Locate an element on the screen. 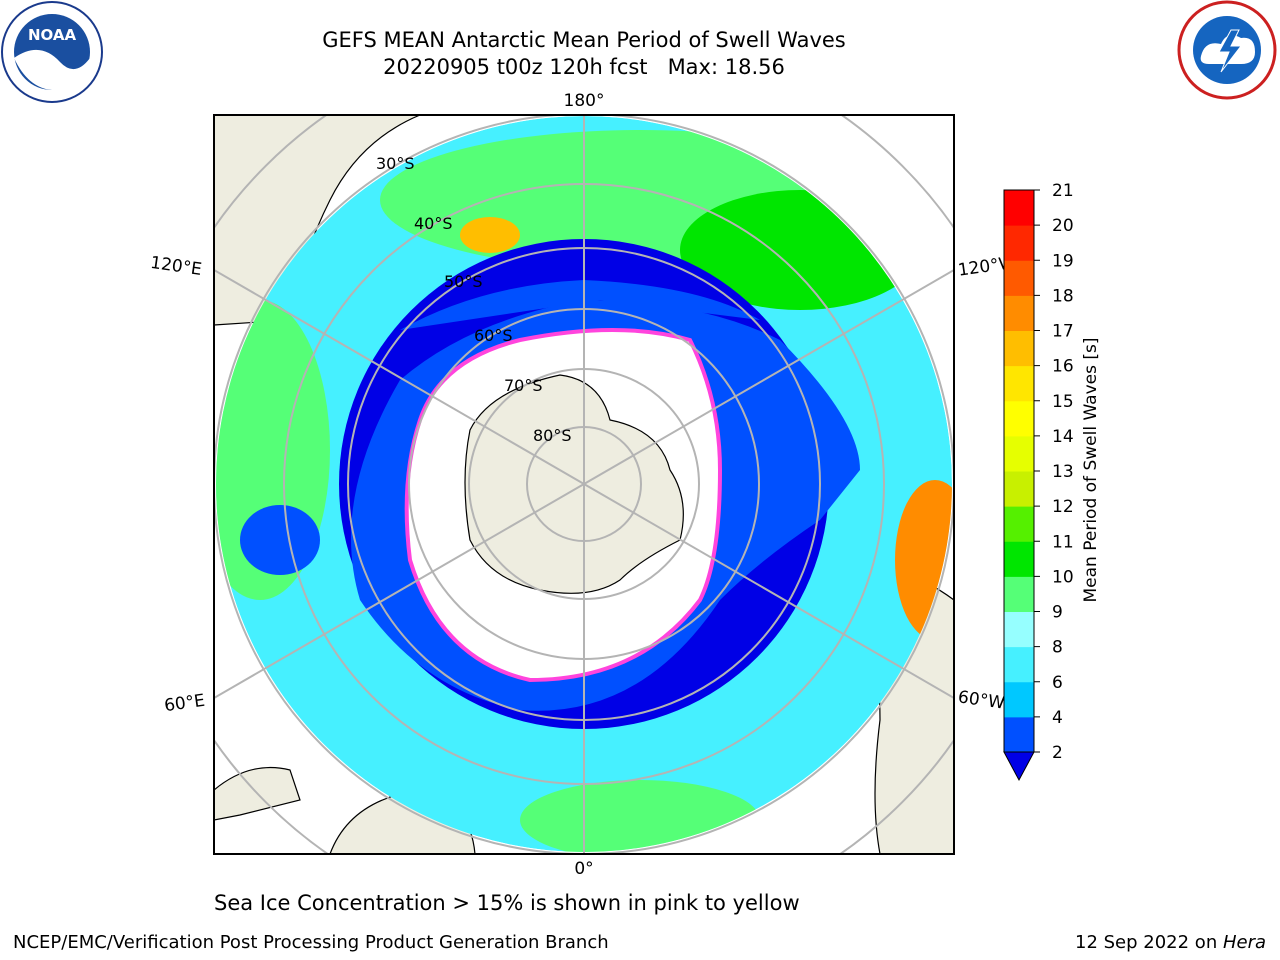  colorbar-tick-label: 4 is located at coordinates (1057, 718).